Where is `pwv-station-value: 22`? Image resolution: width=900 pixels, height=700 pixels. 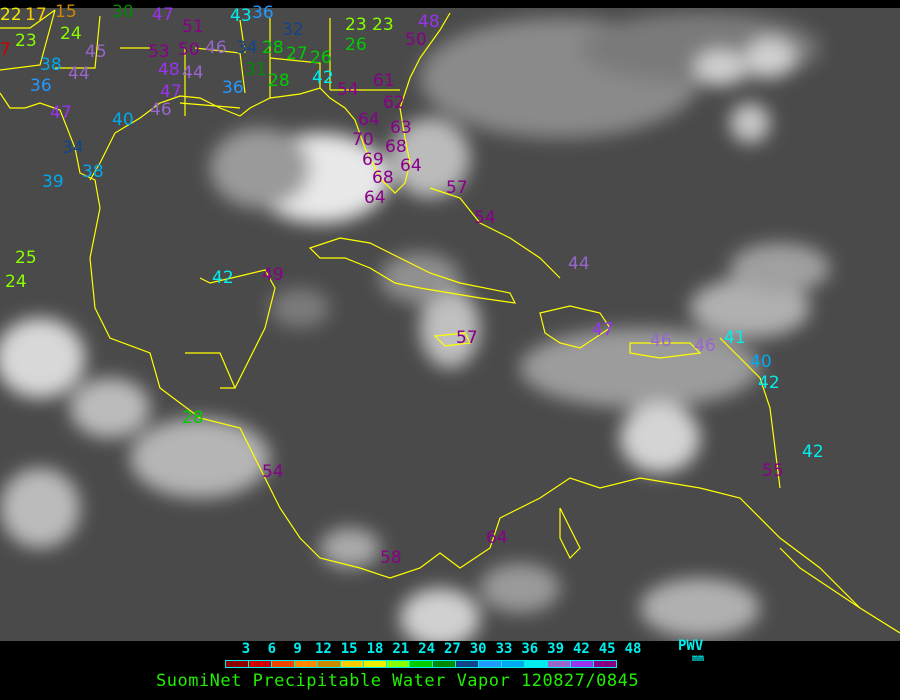
pwv-station-value: 22 is located at coordinates (11, 15).